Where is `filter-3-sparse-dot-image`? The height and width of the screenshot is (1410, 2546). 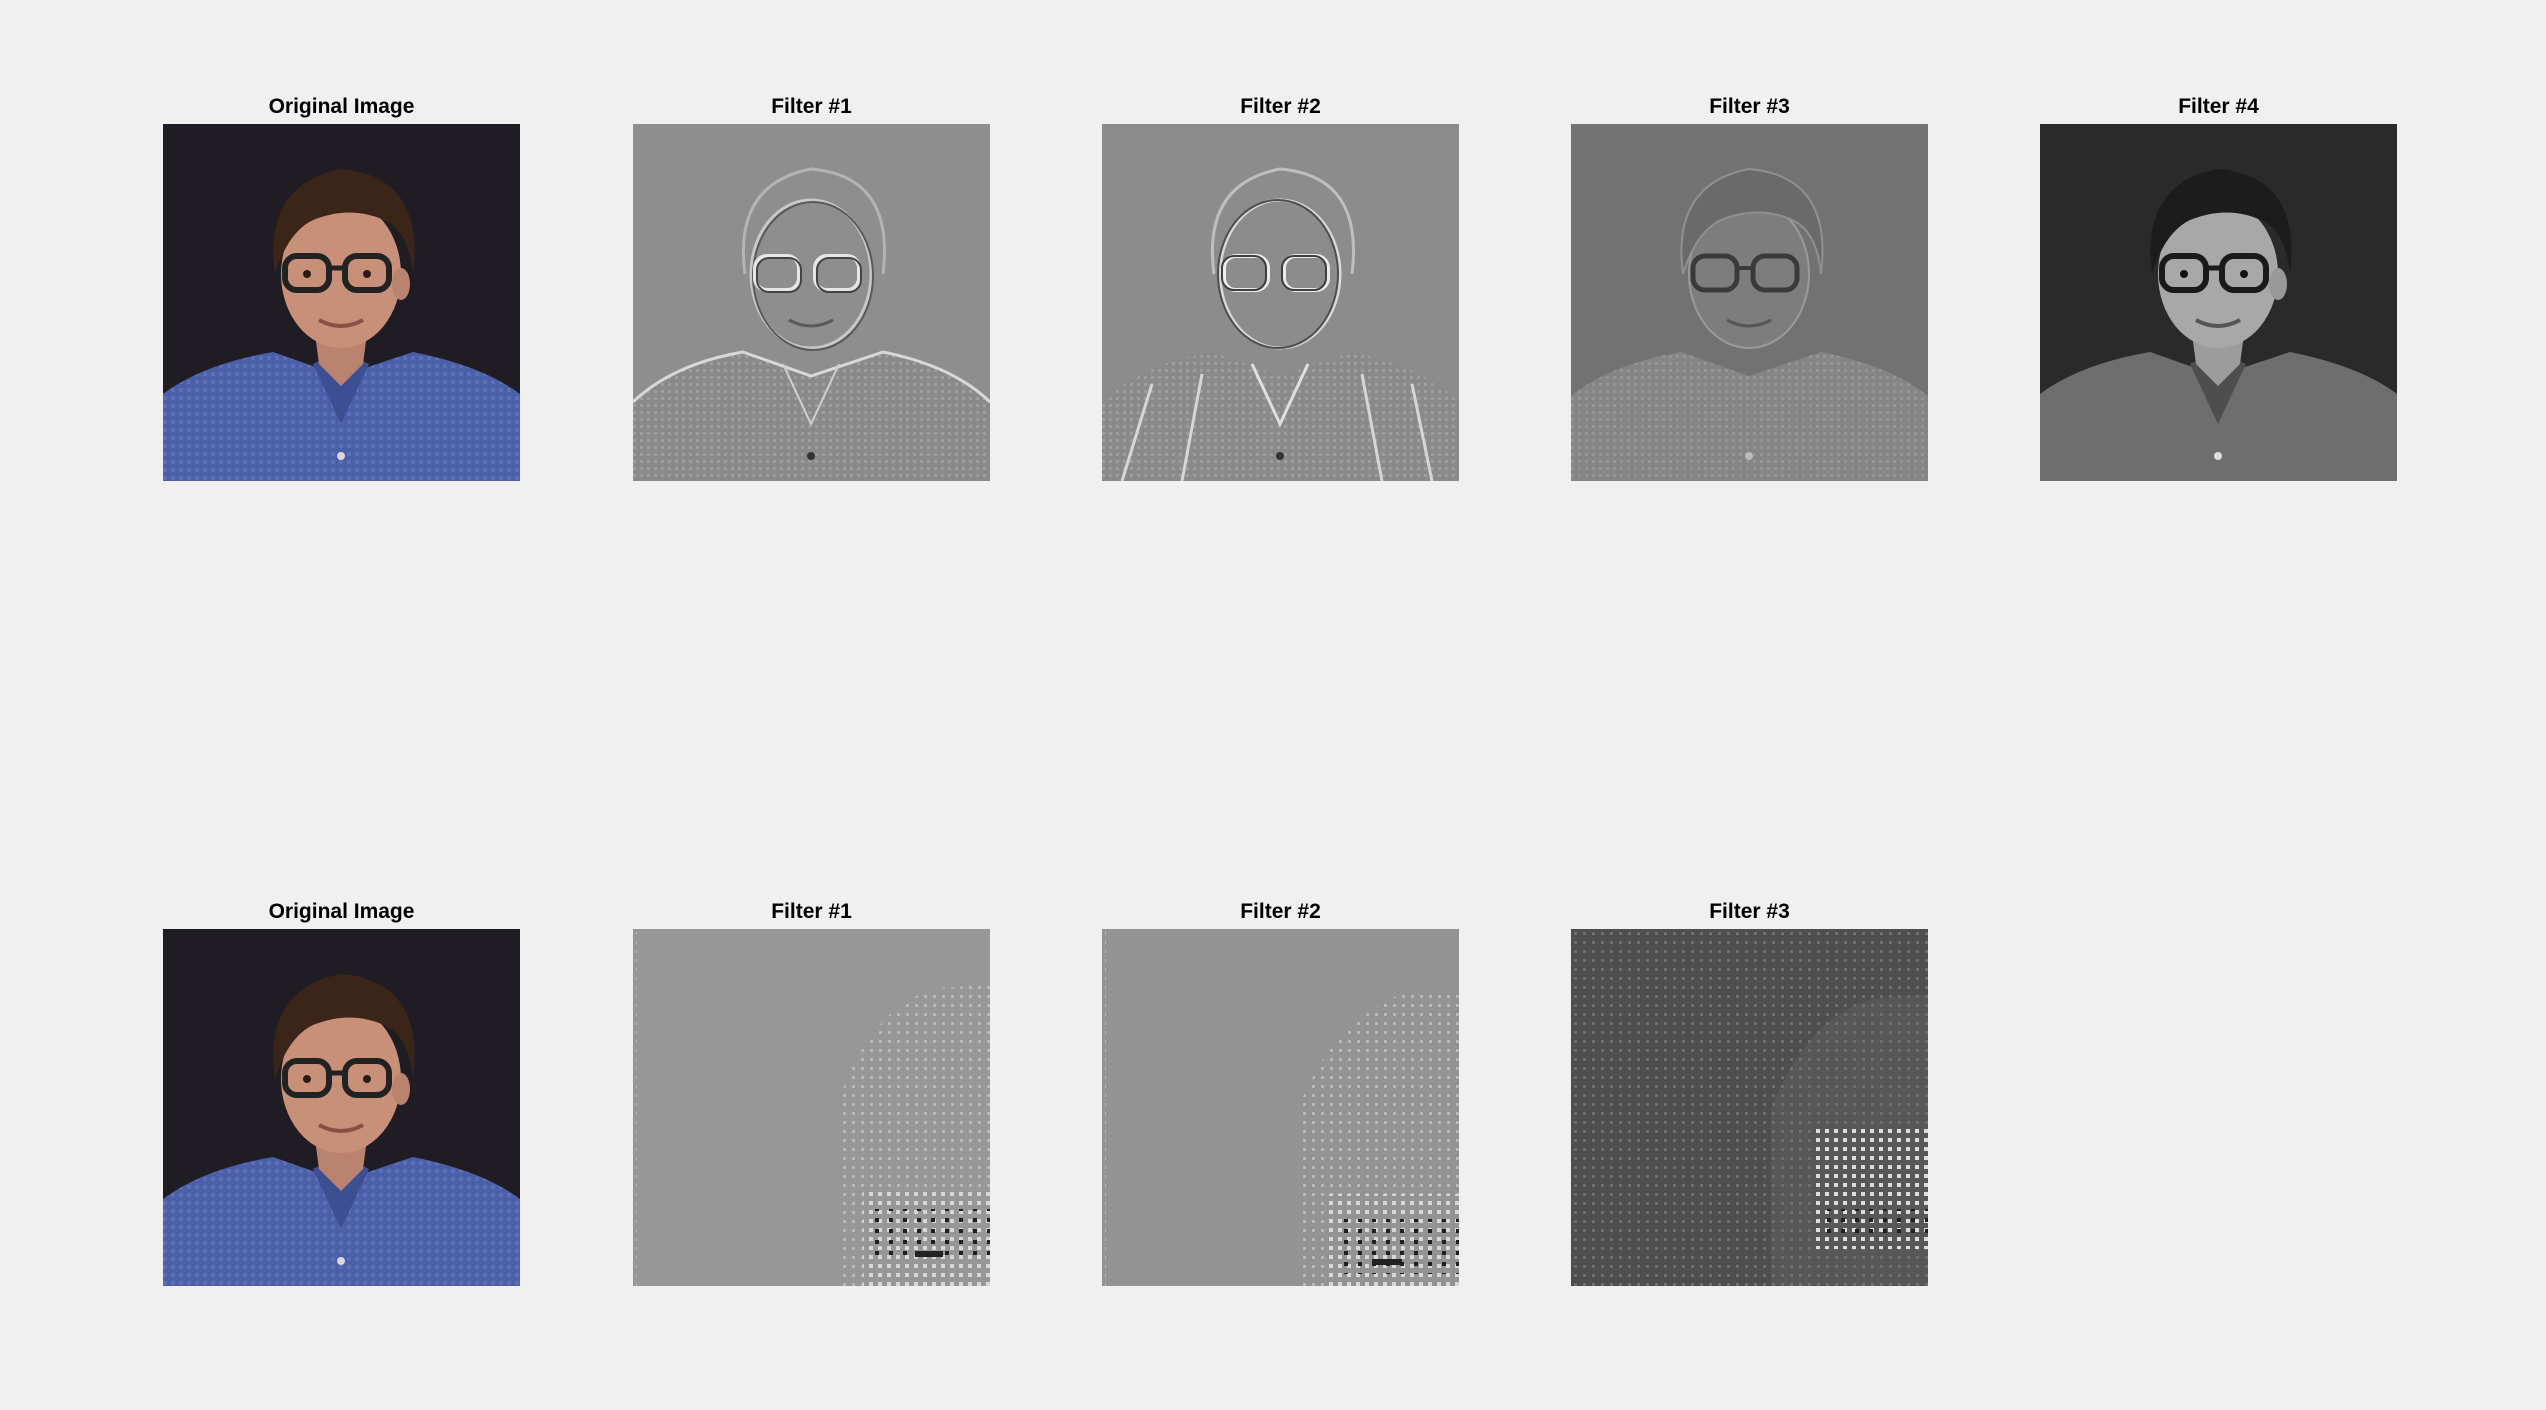
filter-3-sparse-dot-image is located at coordinates (1749, 1107).